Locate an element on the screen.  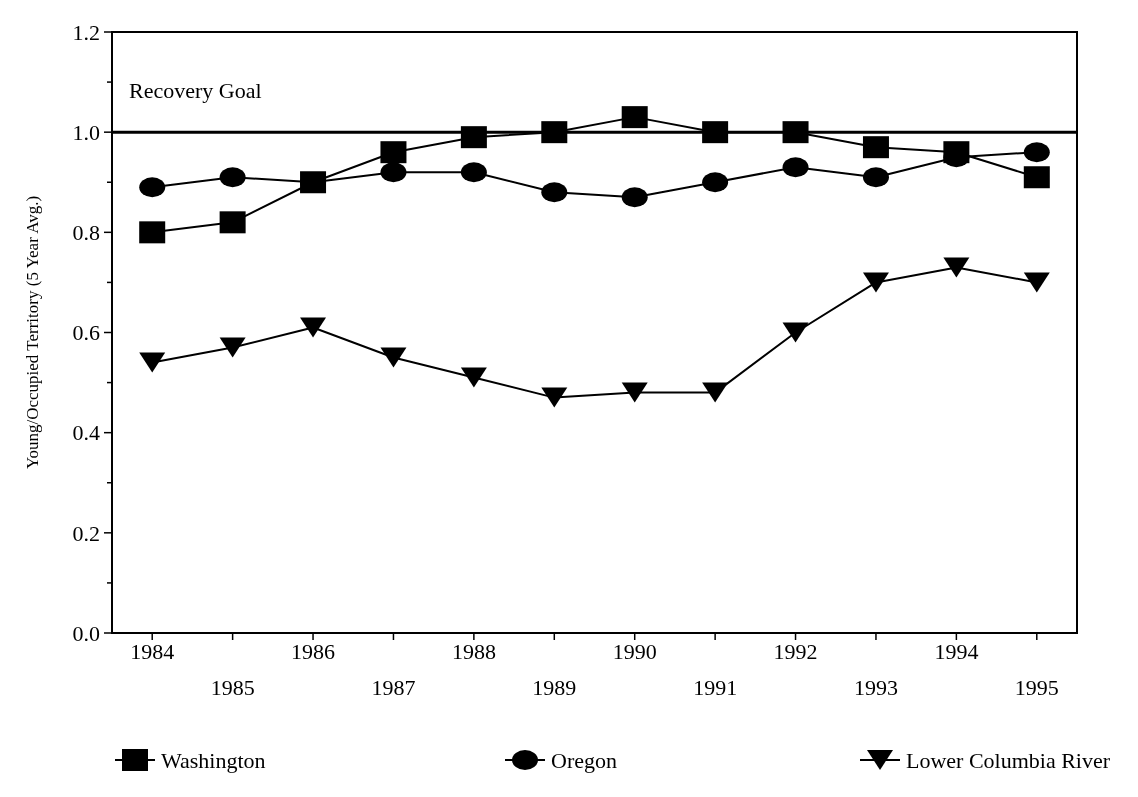
x-tick-label: 1989 is located at coordinates (554, 687).